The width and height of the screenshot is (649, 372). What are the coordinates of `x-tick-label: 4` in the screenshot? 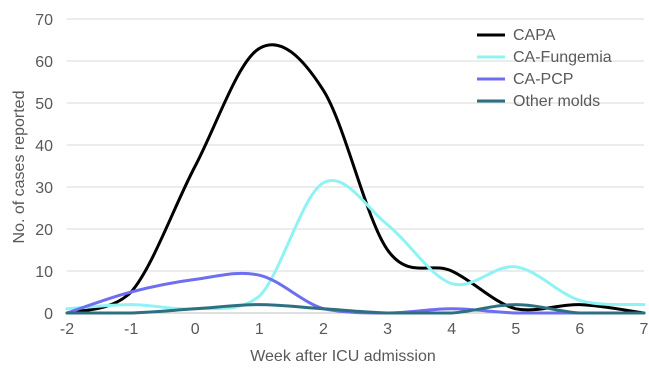 It's located at (451, 329).